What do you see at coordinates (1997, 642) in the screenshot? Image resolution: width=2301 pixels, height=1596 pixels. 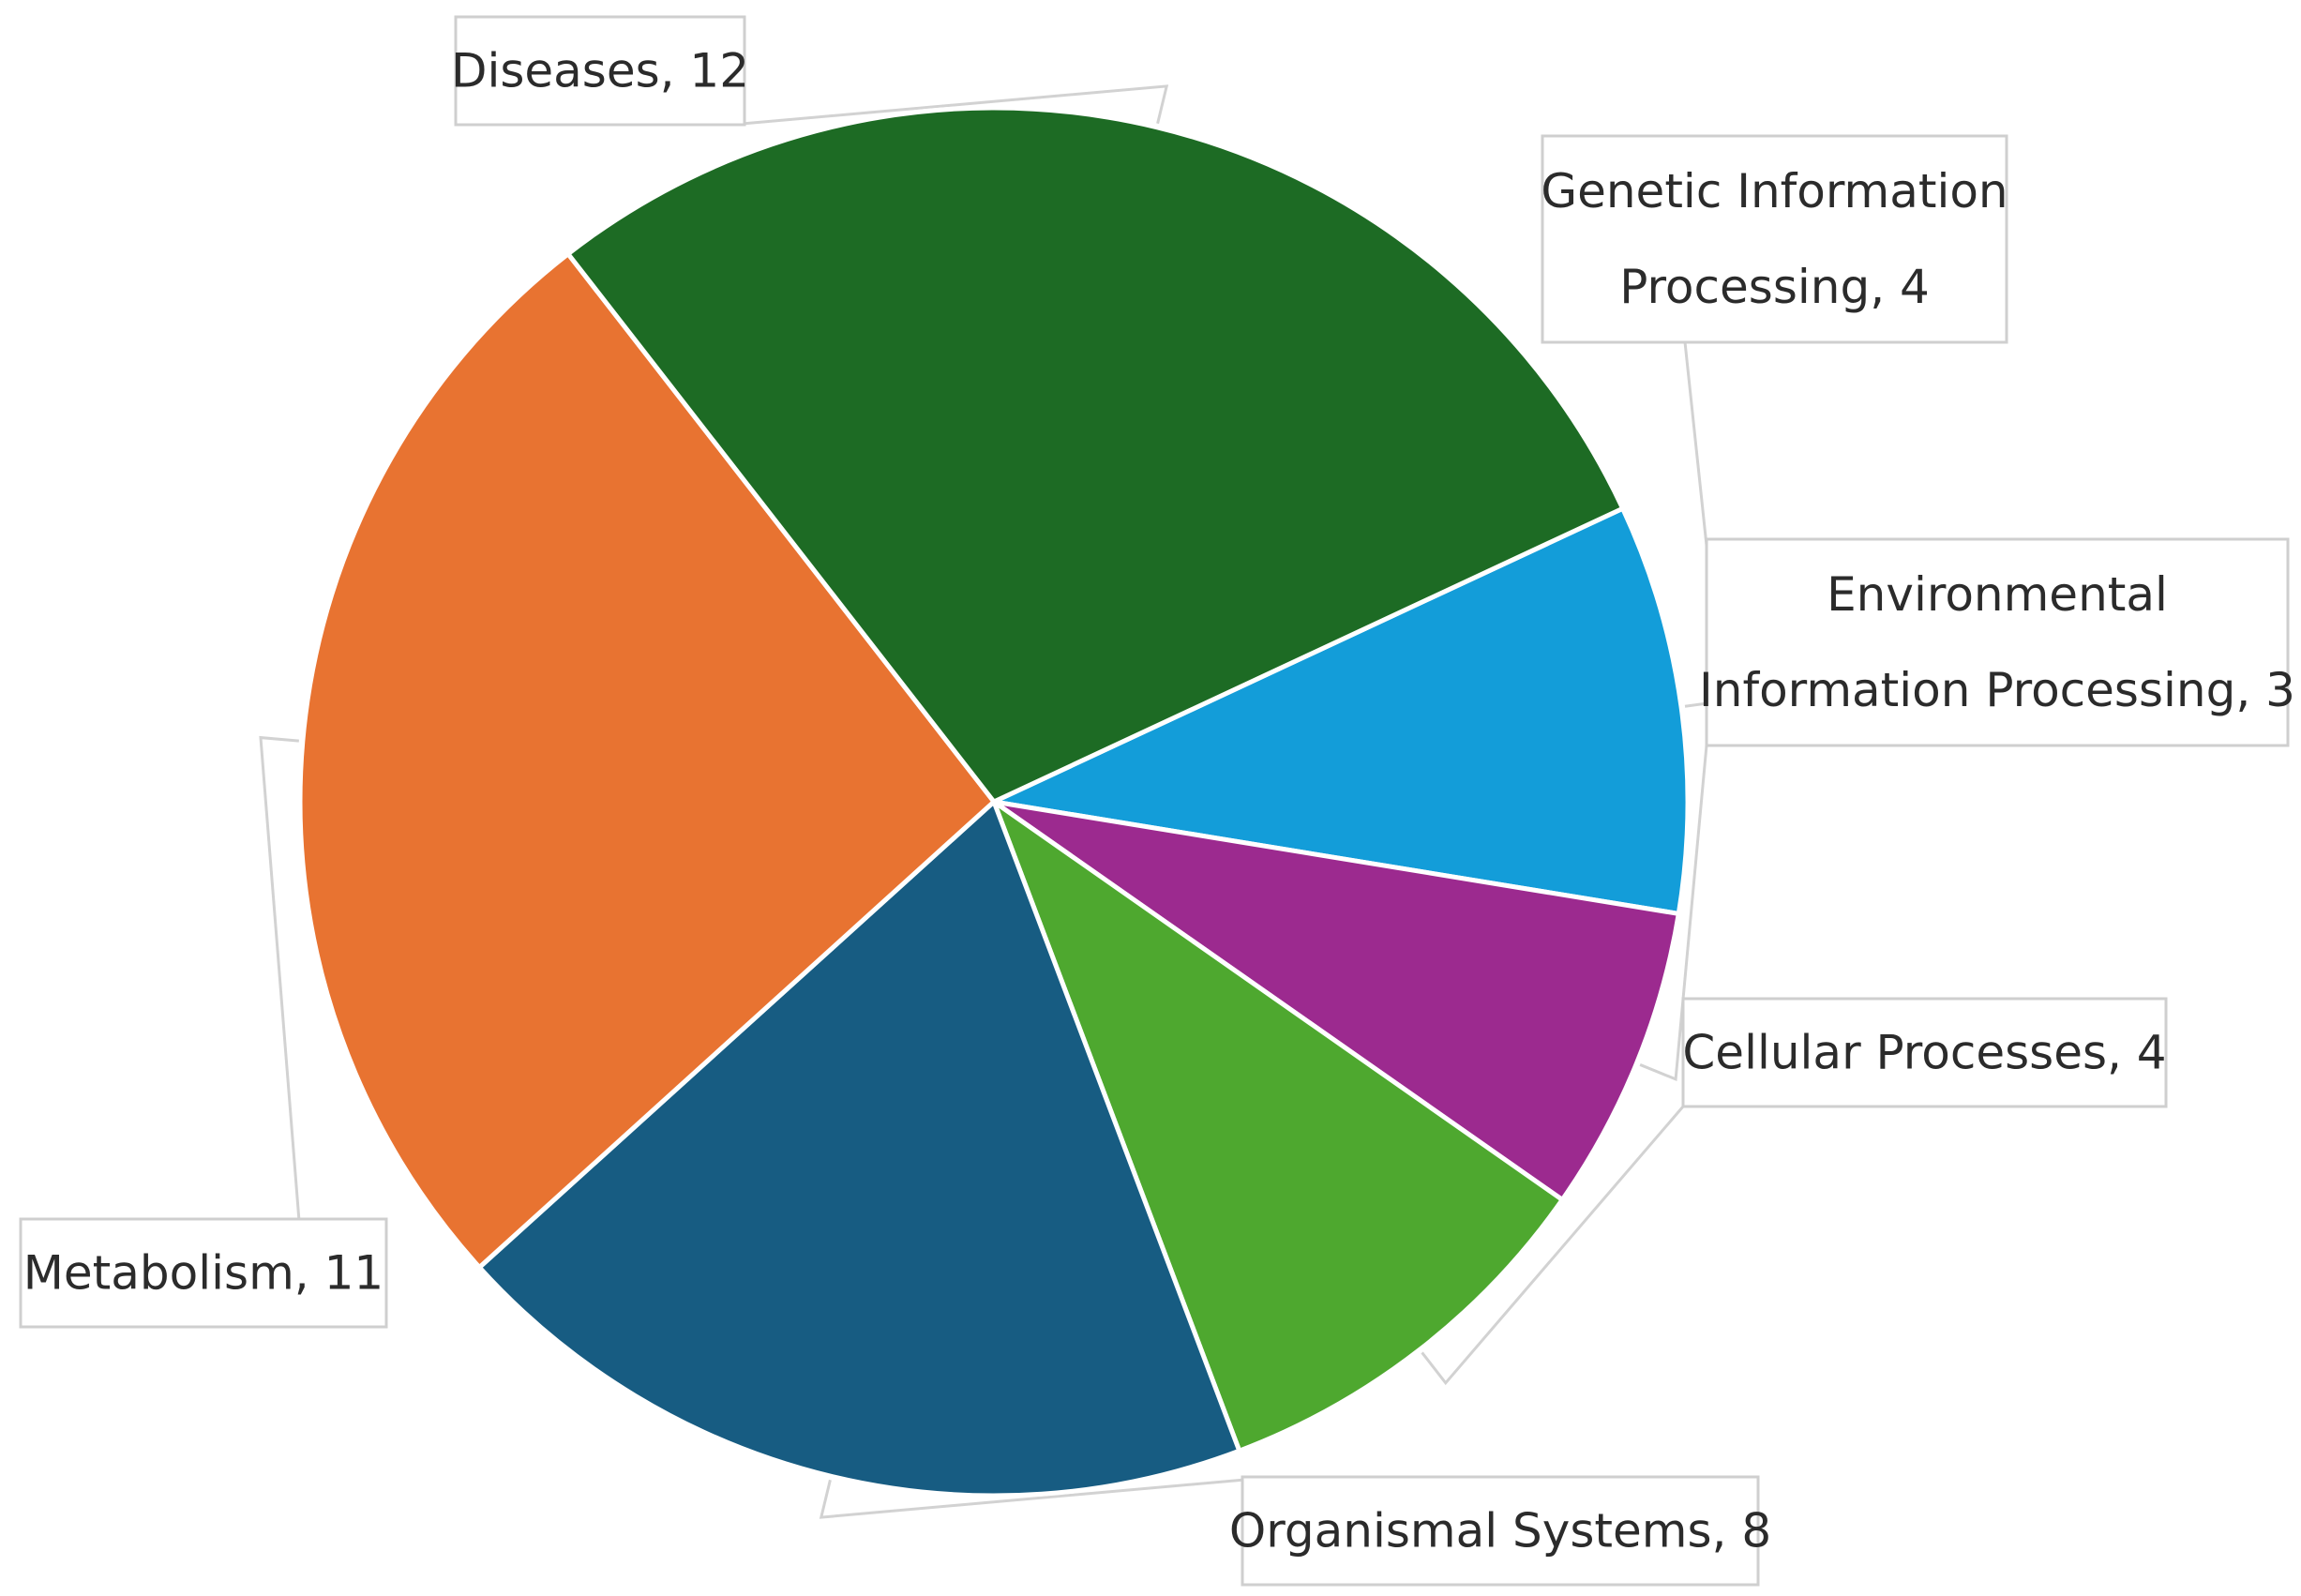 I see `data-label-box-environmental-information-processing` at bounding box center [1997, 642].